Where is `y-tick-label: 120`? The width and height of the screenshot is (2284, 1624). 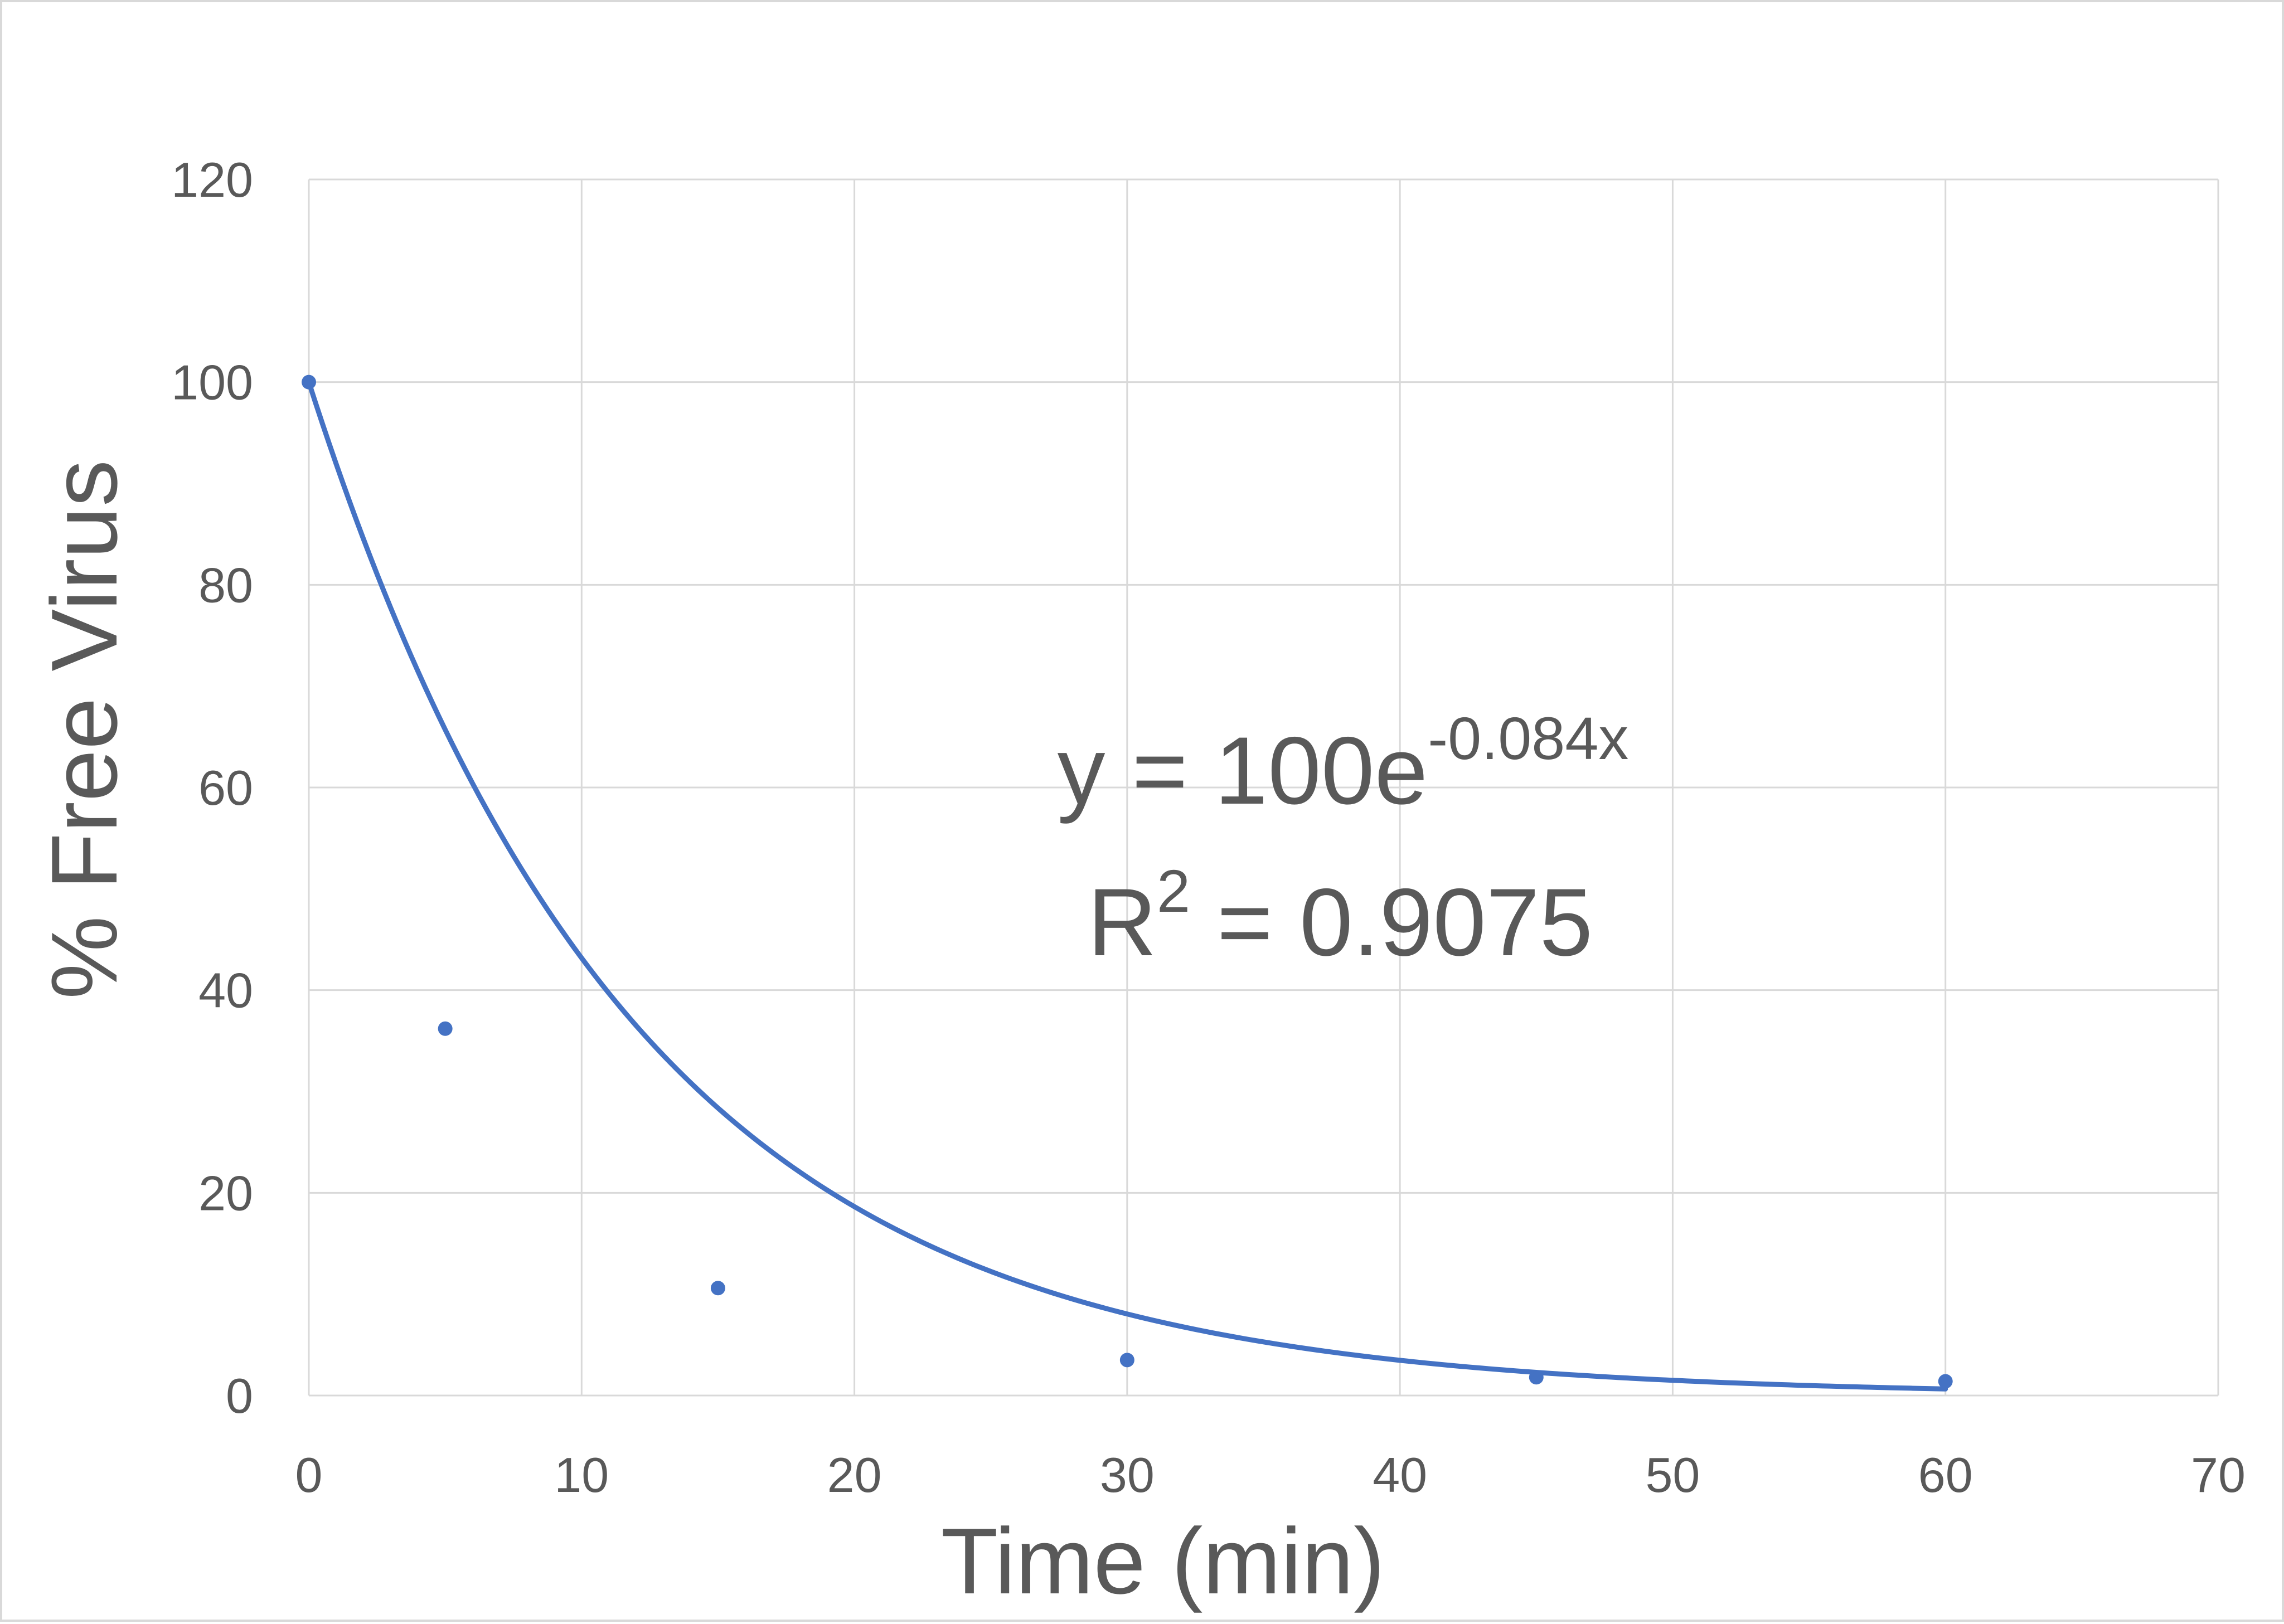 y-tick-label: 120 is located at coordinates (212, 180).